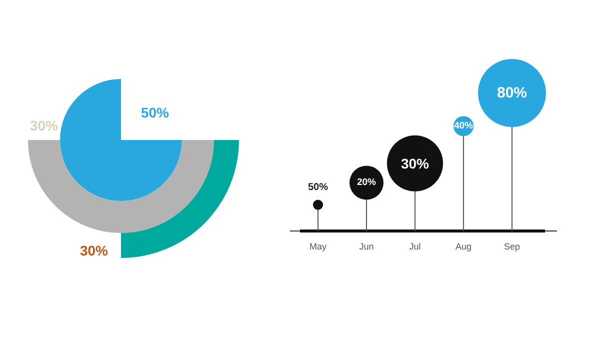 The image size is (600, 338). I want to click on annotation: 20%, so click(366, 182).